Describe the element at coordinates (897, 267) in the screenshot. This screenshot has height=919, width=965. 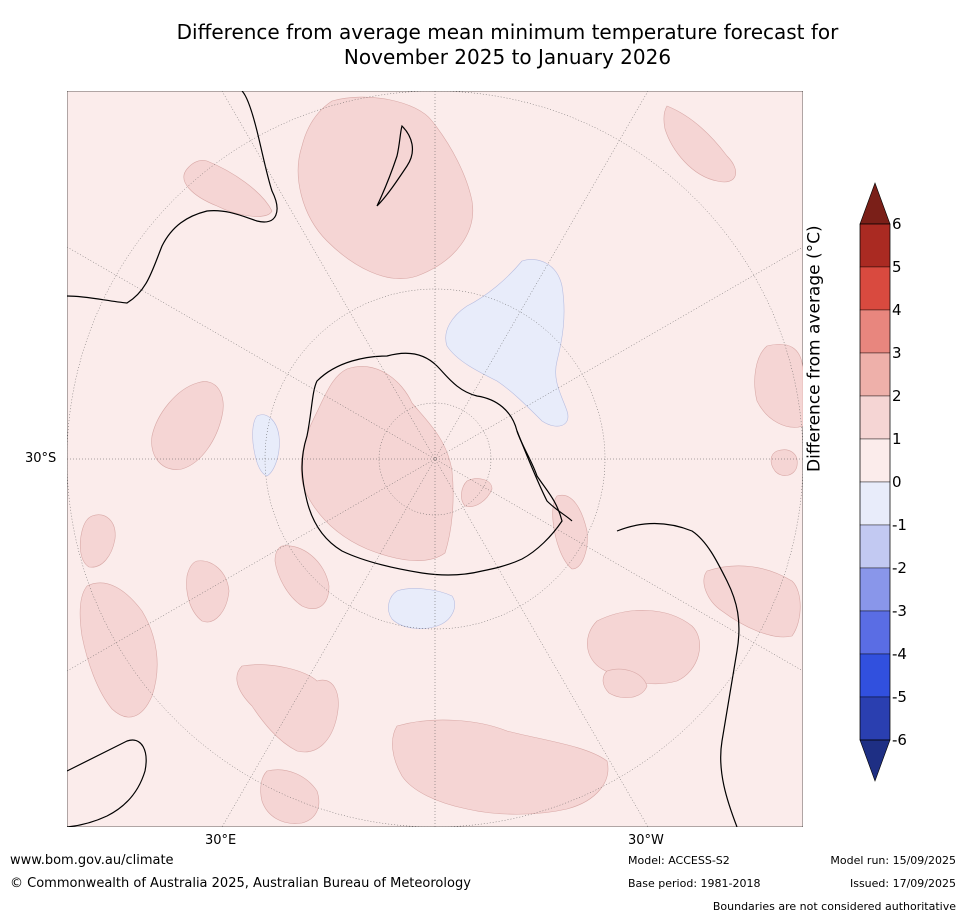
I see `colorbar-tick-label: 5` at that location.